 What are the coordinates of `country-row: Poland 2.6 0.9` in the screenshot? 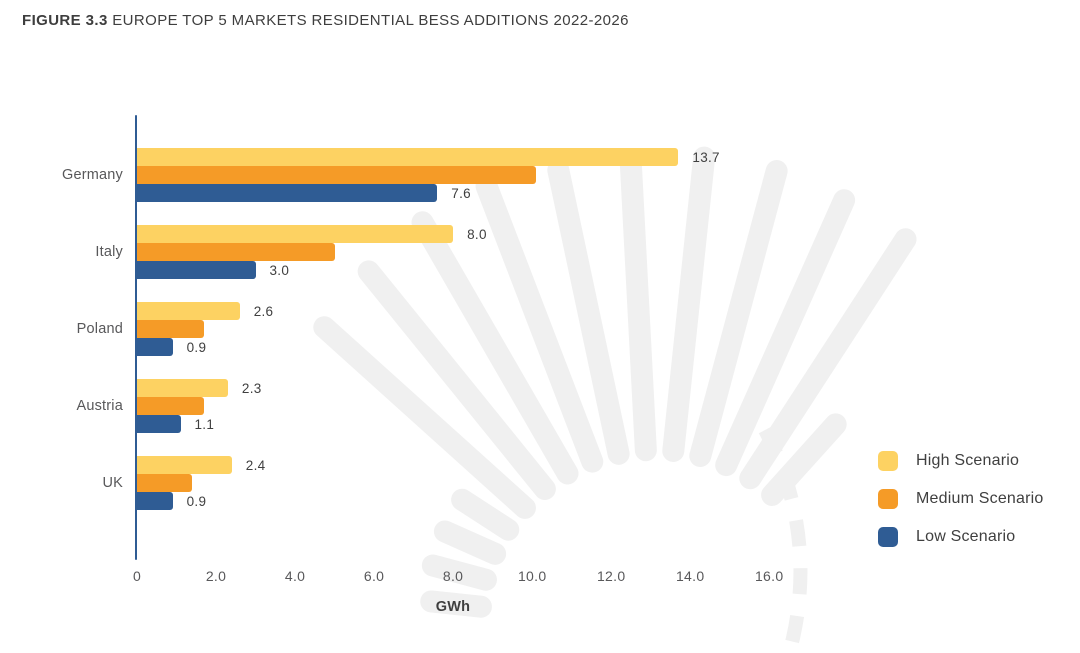 It's located at (360, 329).